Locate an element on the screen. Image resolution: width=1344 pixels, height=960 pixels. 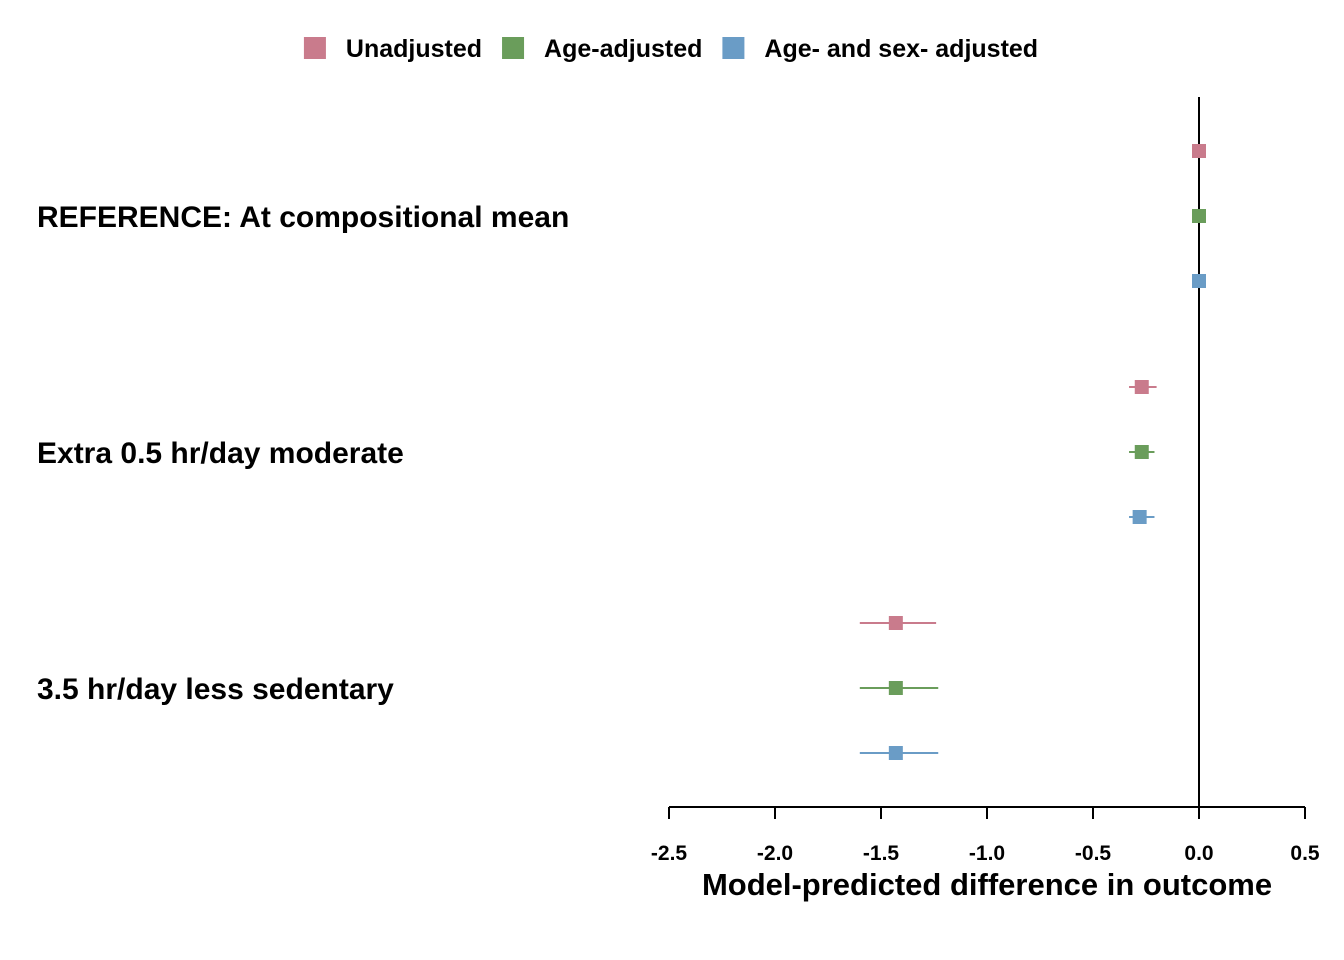
group-label: REFERENCE: At compositional mean is located at coordinates (303, 217).